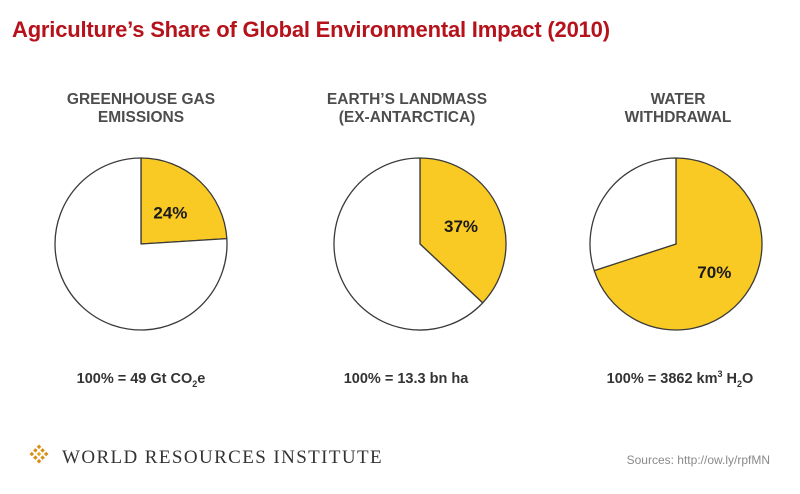  Describe the element at coordinates (195, 383) in the screenshot. I see `total-ghg-sub: 2` at that location.